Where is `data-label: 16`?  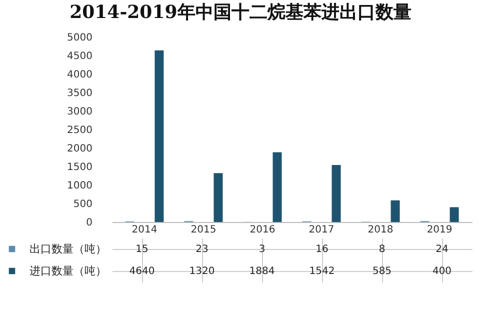 data-label: 16 is located at coordinates (322, 249).